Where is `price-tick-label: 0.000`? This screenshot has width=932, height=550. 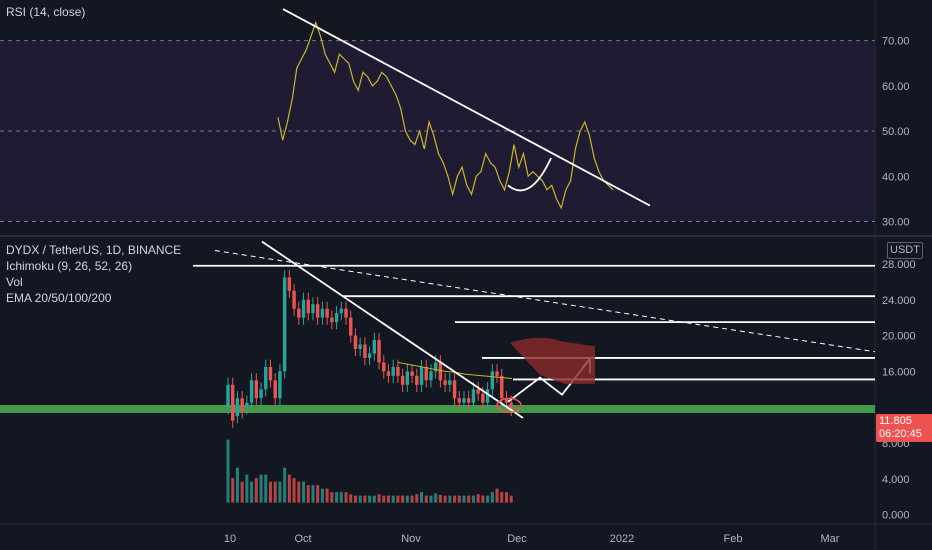
price-tick-label: 0.000 is located at coordinates (896, 516).